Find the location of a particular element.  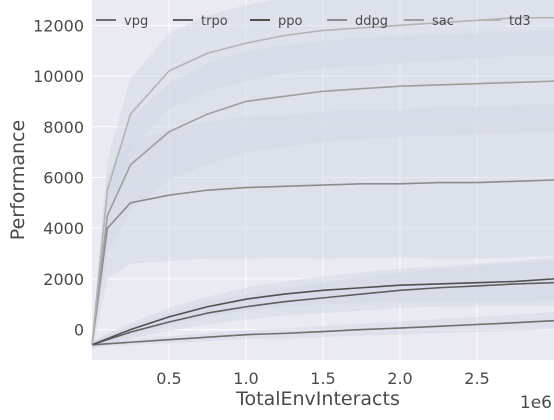

y-tick-label: 10000 is located at coordinates (58, 76).